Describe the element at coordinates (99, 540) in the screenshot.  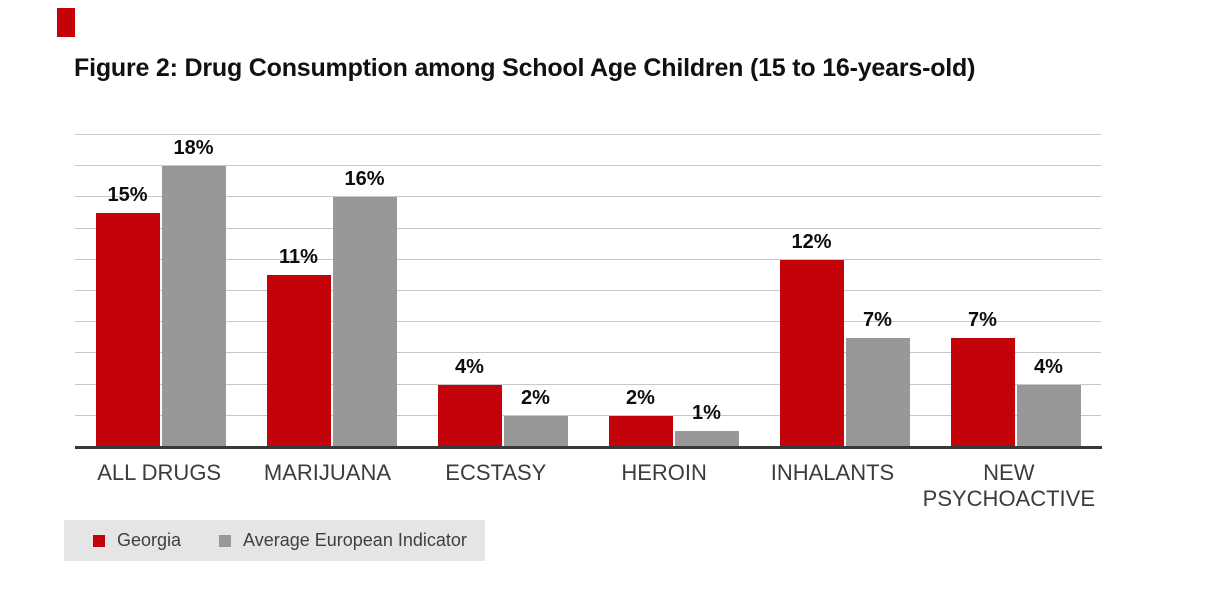
I see `georgia-swatch-icon` at that location.